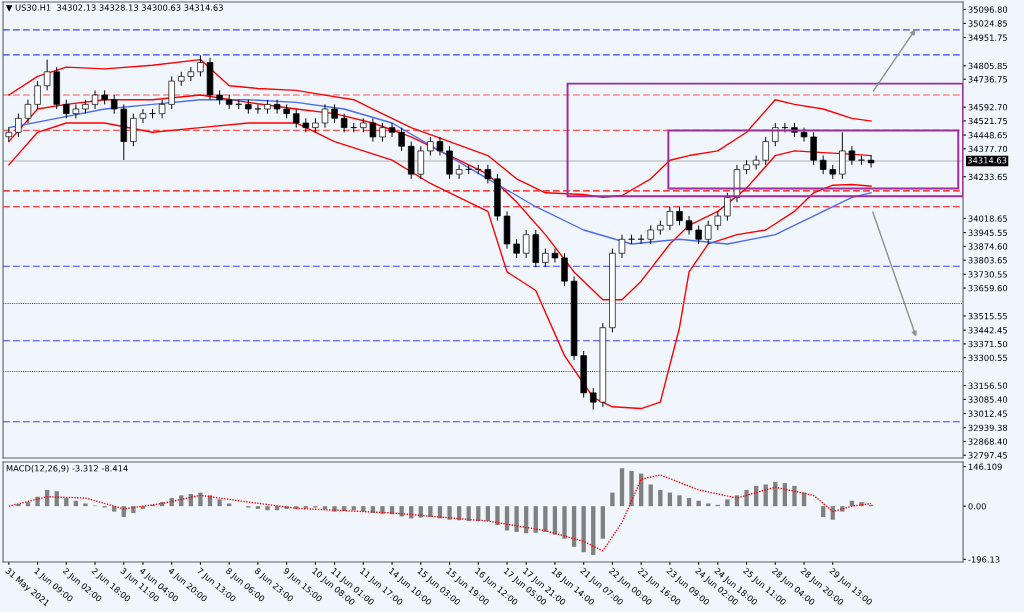 The image size is (1024, 612). Describe the element at coordinates (987, 357) in the screenshot. I see `y-tick-label: 33300.55` at that location.